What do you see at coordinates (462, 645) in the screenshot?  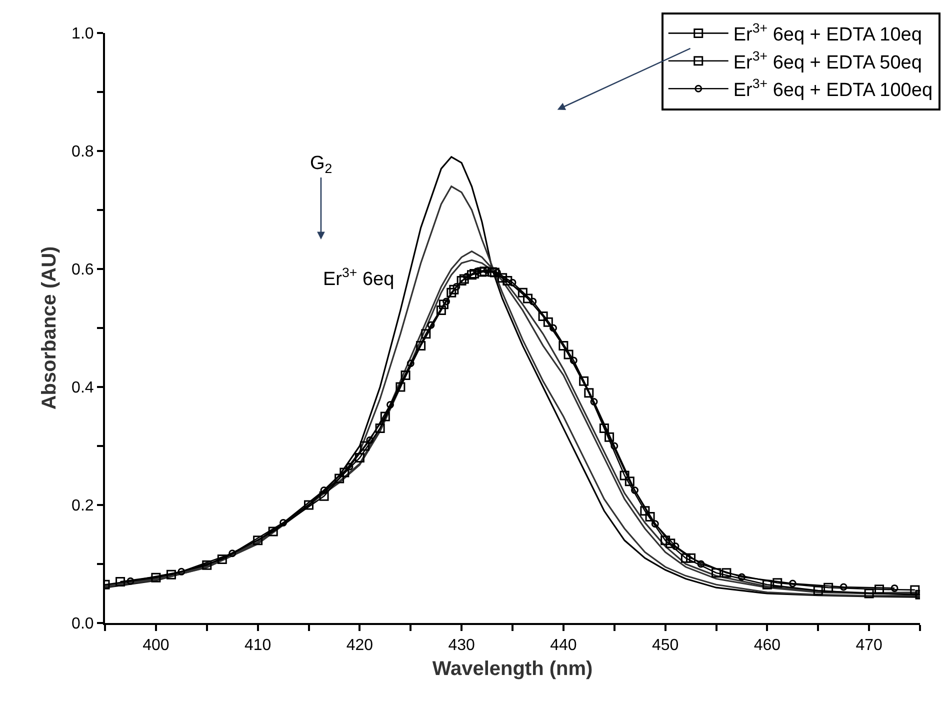 I see `x-tick-label: 430` at bounding box center [462, 645].